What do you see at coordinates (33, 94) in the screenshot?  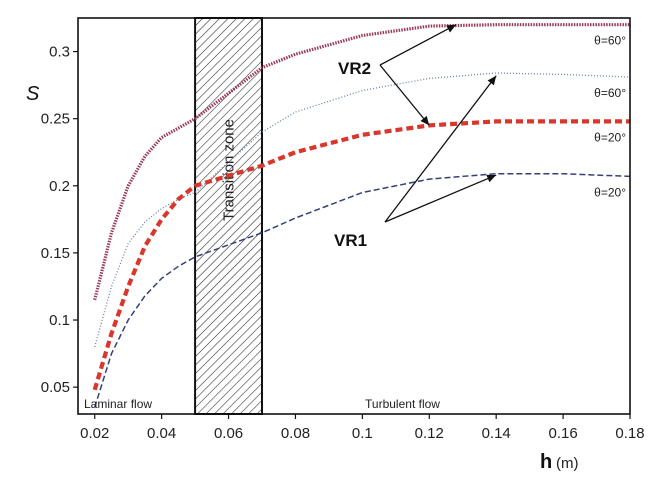 I see `y-axis-title: S` at bounding box center [33, 94].